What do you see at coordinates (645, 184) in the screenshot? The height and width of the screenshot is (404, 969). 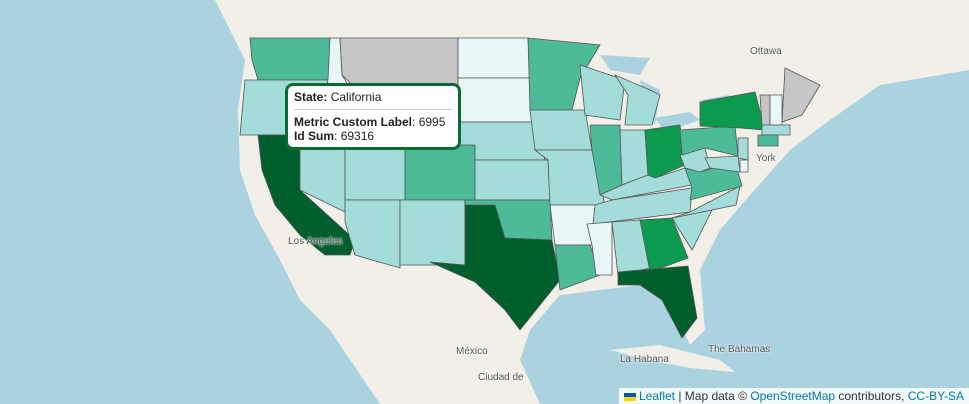 I see `state-kentucky` at bounding box center [645, 184].